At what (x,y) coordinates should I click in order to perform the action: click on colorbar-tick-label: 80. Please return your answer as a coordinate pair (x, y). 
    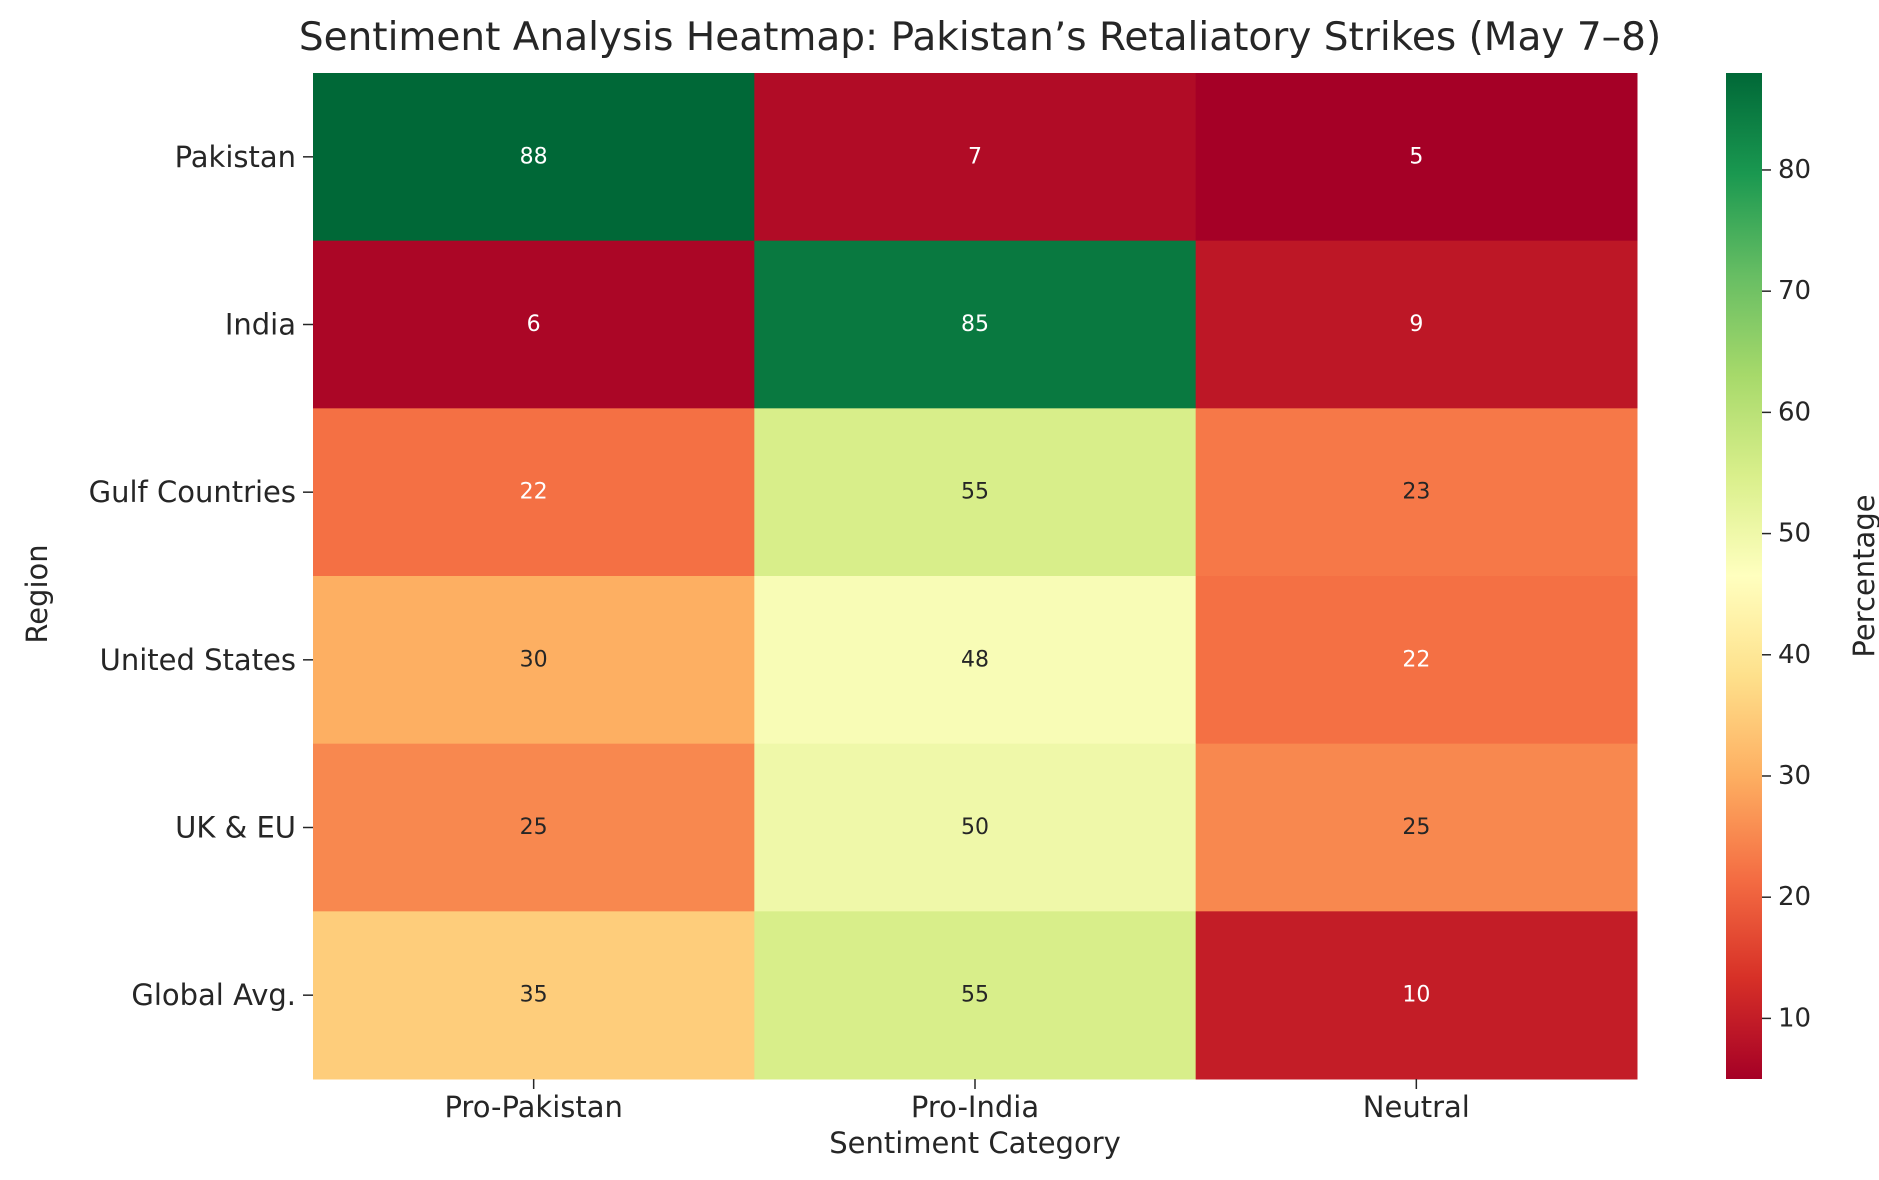
    Looking at the image, I should click on (1794, 170).